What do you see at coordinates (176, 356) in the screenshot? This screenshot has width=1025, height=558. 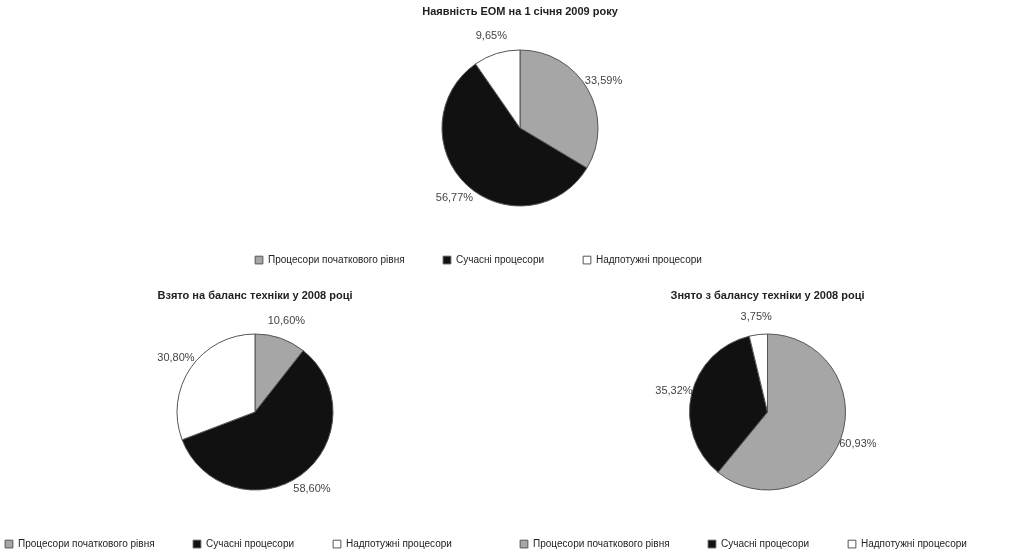 I see `data-label: 30,80%` at bounding box center [176, 356].